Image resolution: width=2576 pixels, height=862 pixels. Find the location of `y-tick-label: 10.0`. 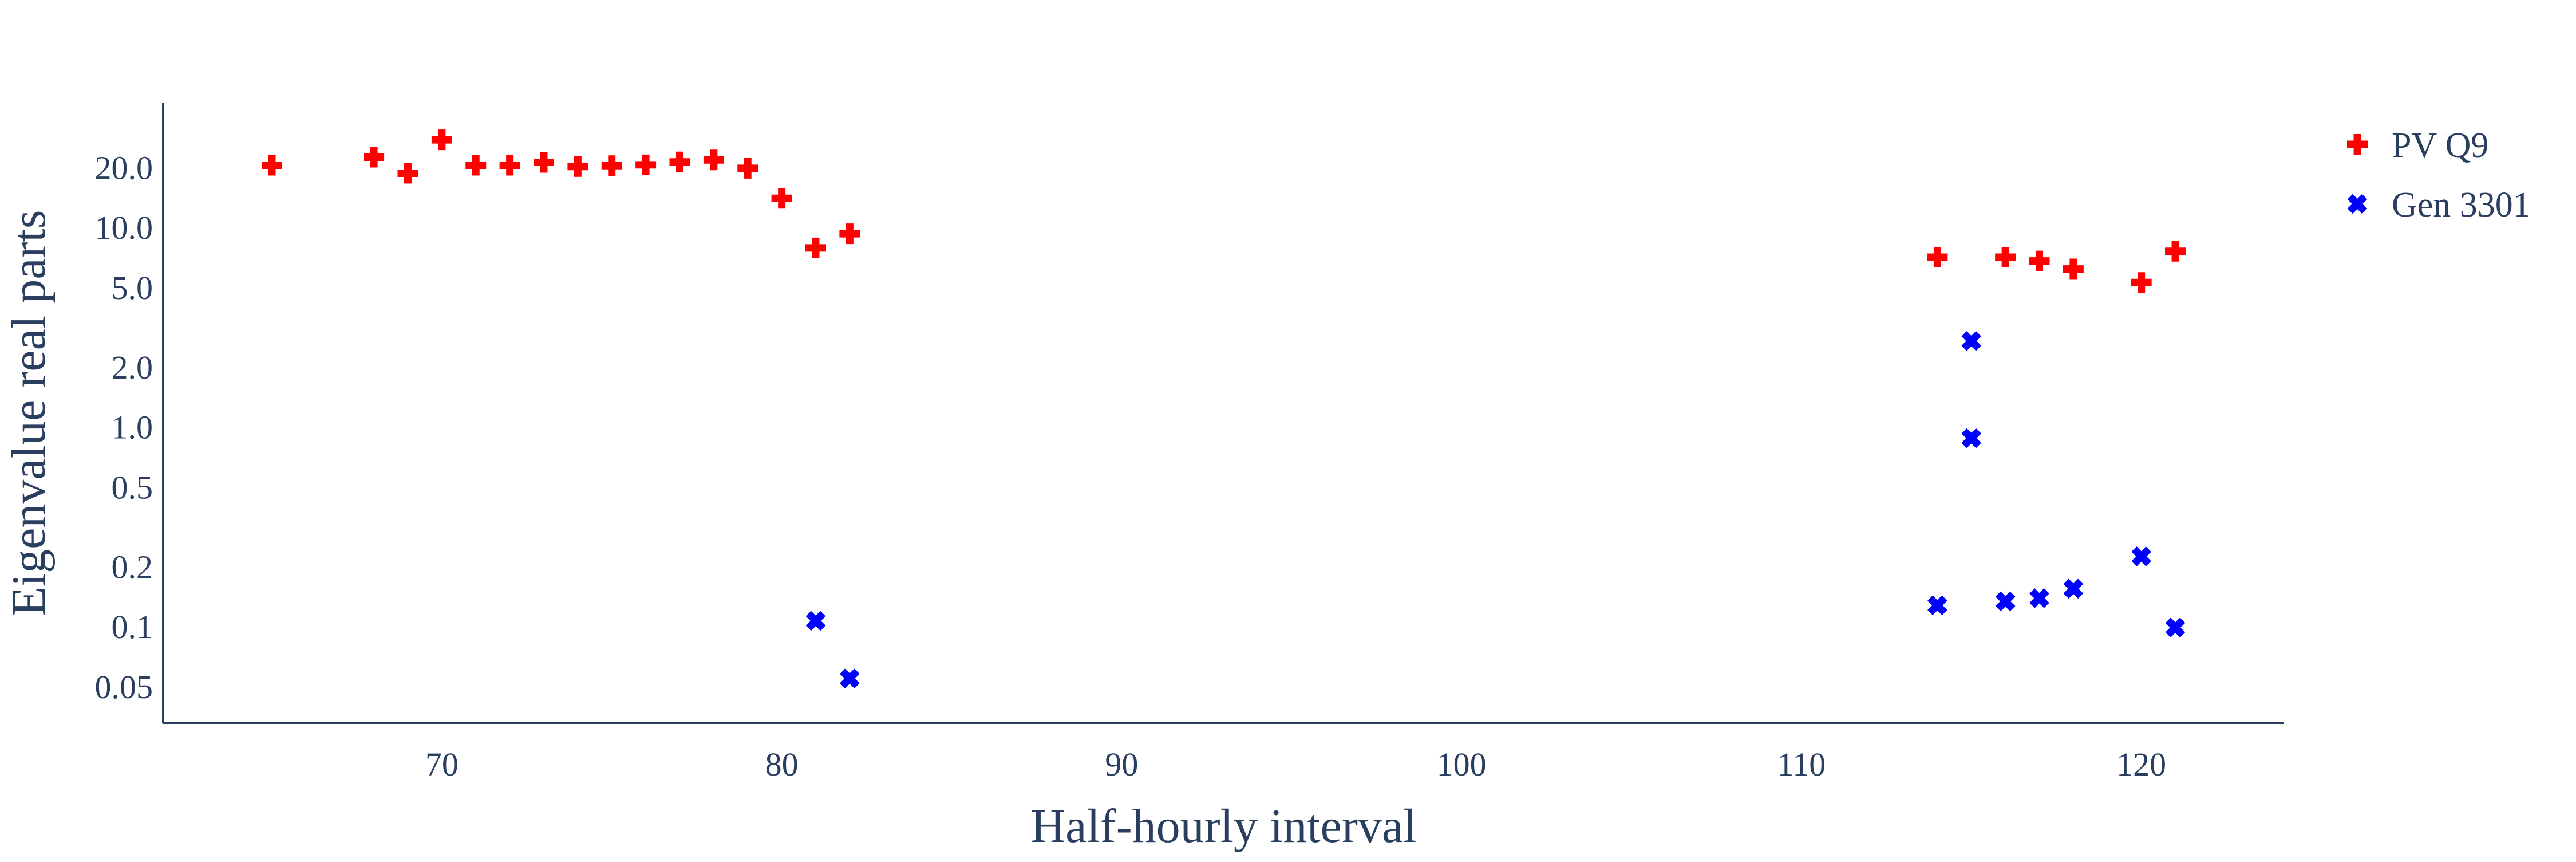

y-tick-label: 10.0 is located at coordinates (124, 228).